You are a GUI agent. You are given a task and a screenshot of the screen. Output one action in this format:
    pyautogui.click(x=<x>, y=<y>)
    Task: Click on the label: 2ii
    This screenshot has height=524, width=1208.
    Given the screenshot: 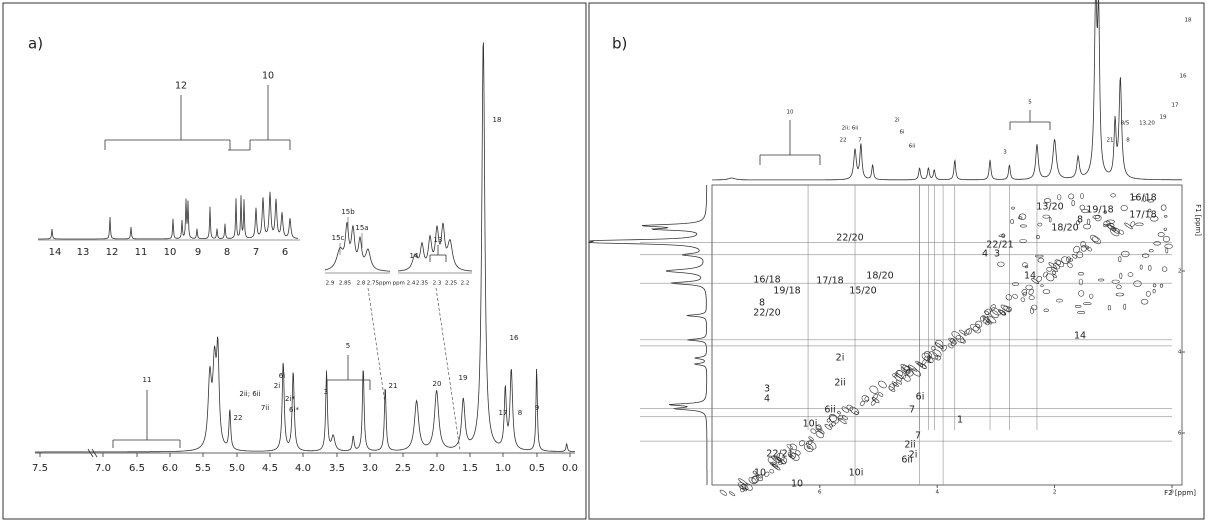 What is the action you would take?
    pyautogui.click(x=909, y=445)
    